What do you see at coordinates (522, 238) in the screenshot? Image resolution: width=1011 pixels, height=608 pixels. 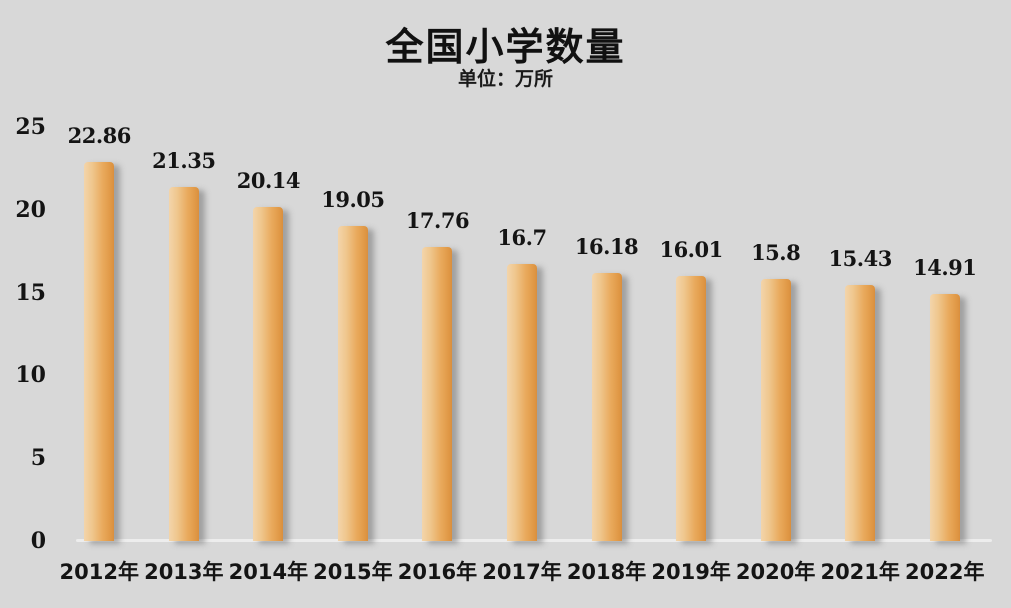 I see `bar-value-label: 16.7` at bounding box center [522, 238].